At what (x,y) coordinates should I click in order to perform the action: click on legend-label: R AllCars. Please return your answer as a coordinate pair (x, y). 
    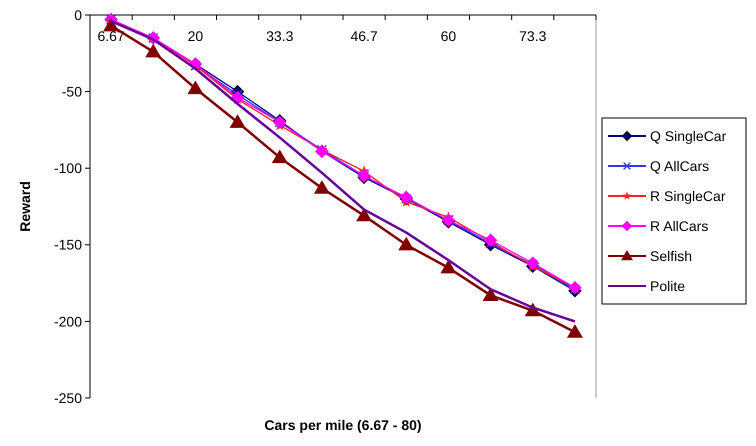
    Looking at the image, I should click on (679, 226).